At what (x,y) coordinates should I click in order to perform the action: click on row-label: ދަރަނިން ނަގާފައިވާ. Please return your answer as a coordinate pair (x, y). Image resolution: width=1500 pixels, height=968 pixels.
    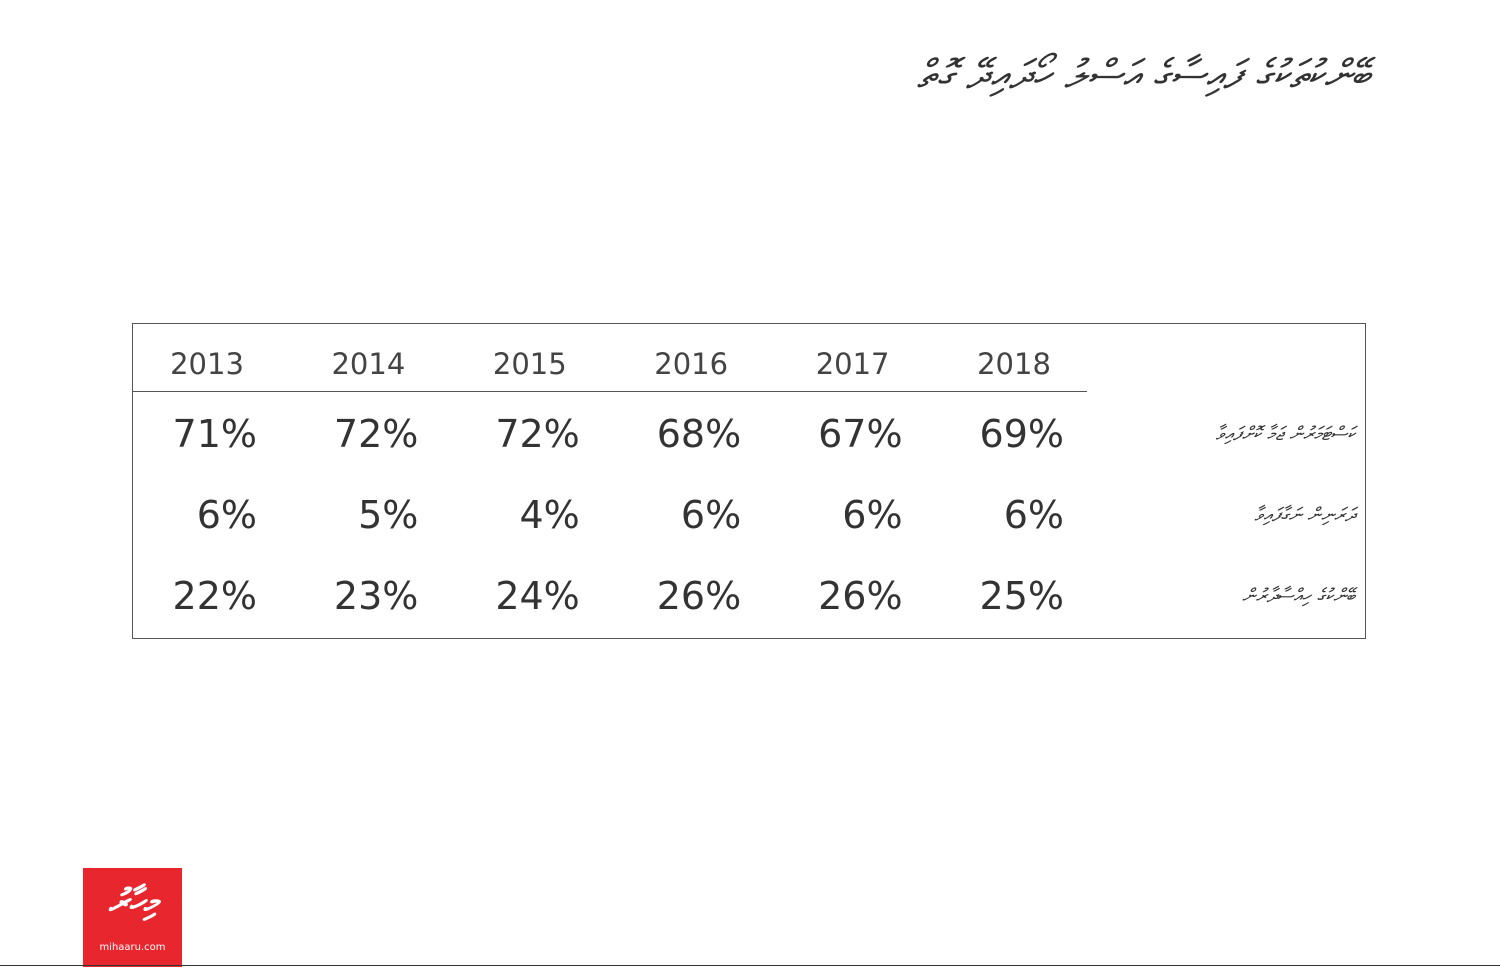
    Looking at the image, I should click on (1304, 515).